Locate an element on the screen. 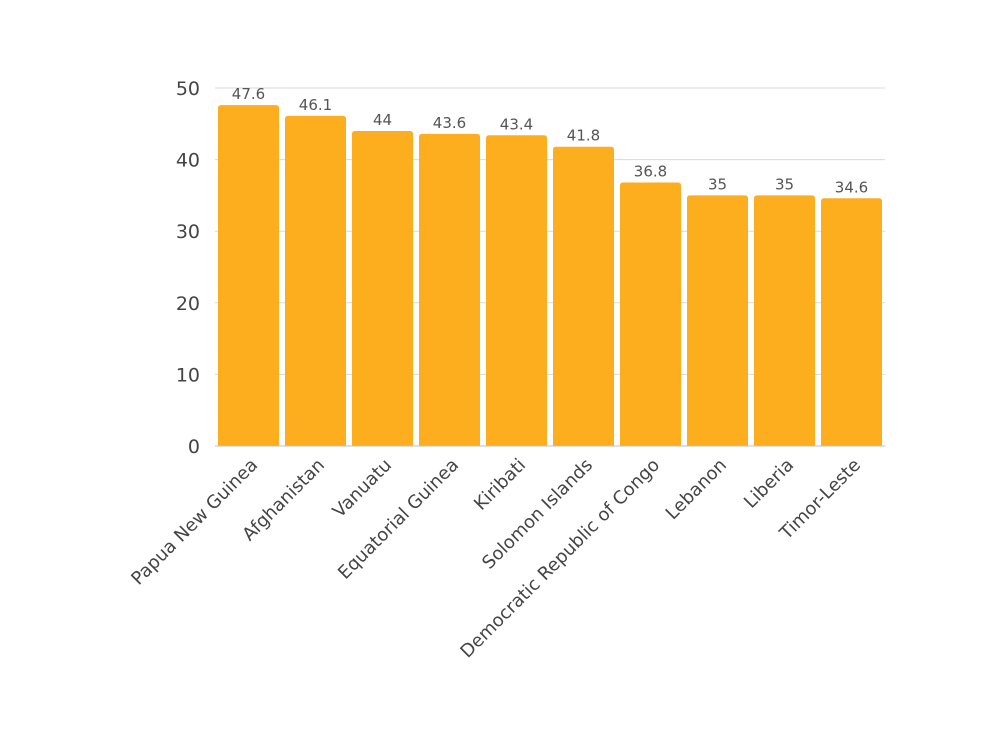 This screenshot has width=1000, height=750. data-labels: 47.6 46.1 44 43.6 43.4 41.8 36.8 35 35 34.6 is located at coordinates (550, 140).